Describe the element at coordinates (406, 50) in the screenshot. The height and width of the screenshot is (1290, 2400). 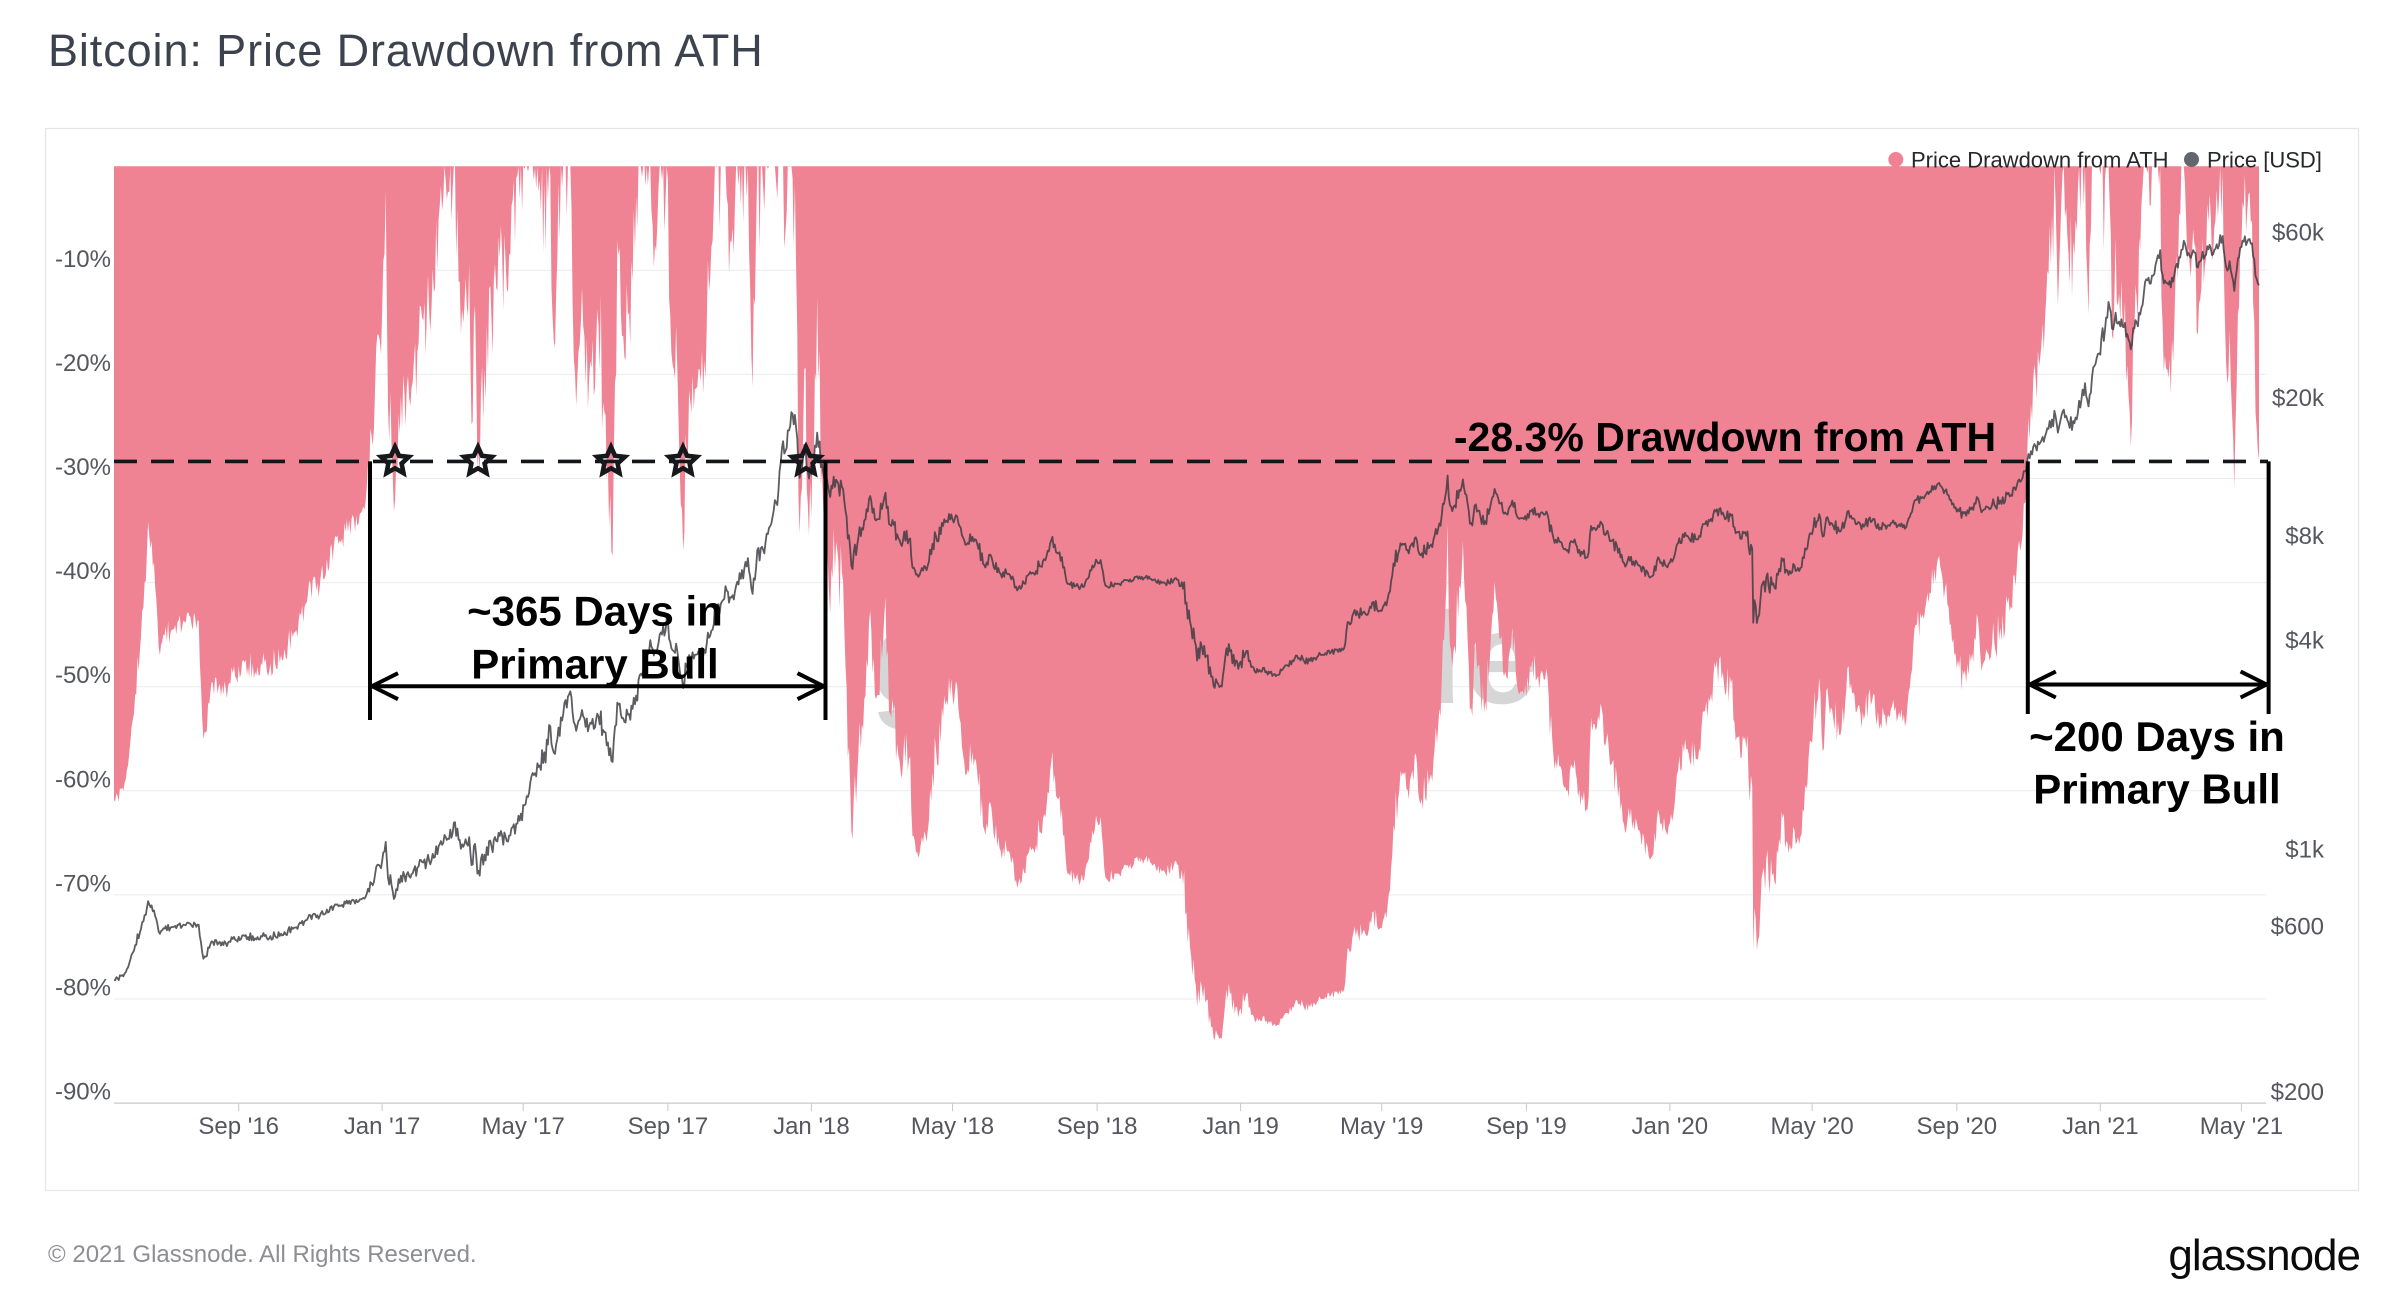
I see `svg-text:Bitcoin: Price Drawdown from A: Bitcoin: Price Drawdown from ATH` at that location.